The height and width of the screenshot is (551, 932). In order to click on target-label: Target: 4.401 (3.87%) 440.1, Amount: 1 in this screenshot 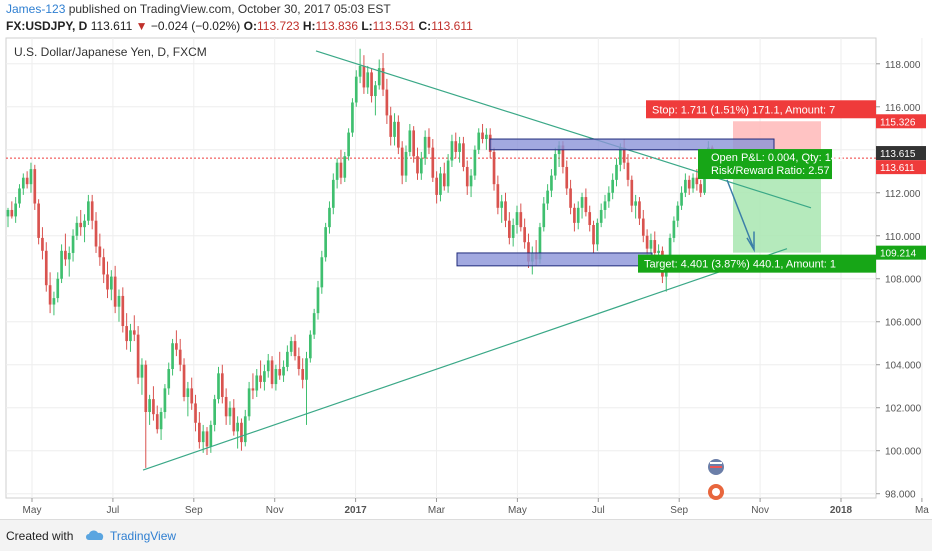, I will do `click(740, 265)`.